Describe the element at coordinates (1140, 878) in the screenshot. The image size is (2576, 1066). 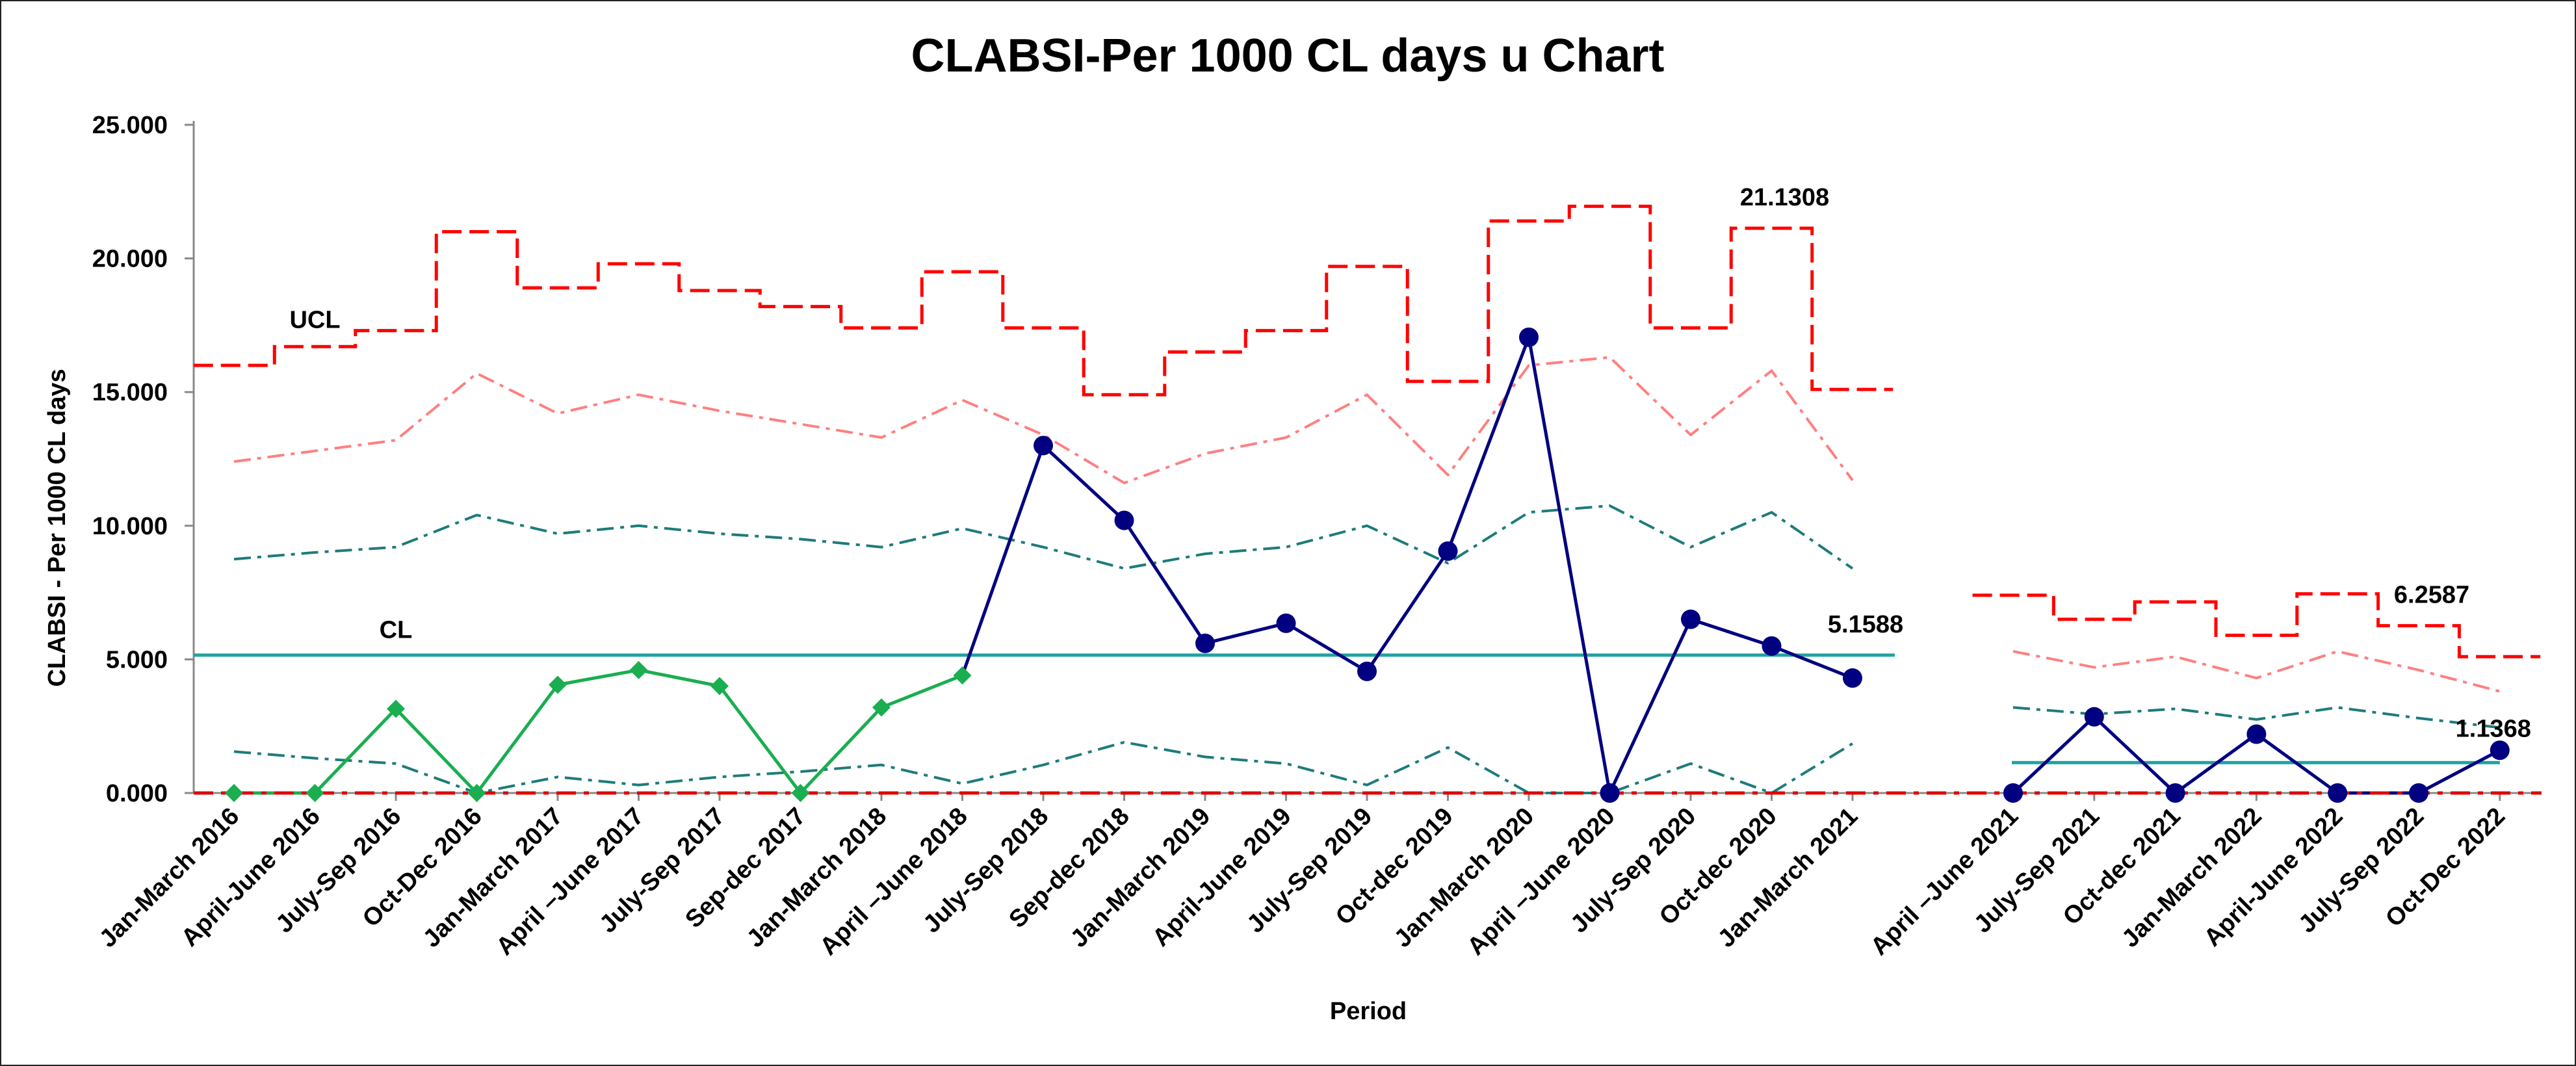
I see `x-tick-label: Jan-March 2019` at that location.